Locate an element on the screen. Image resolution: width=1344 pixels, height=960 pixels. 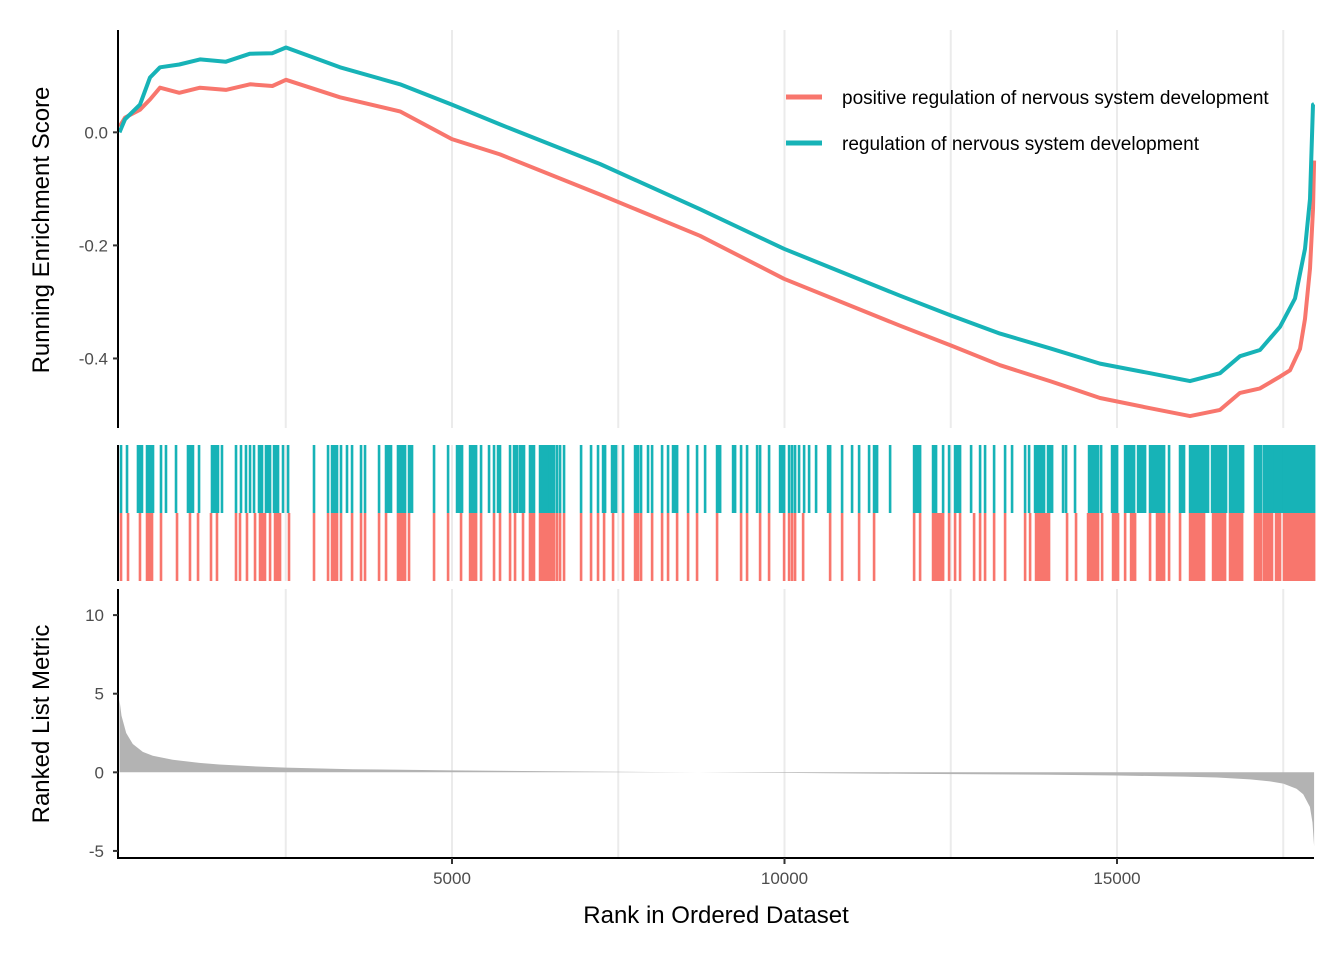
gene-hits-panel is located at coordinates (716, 513).